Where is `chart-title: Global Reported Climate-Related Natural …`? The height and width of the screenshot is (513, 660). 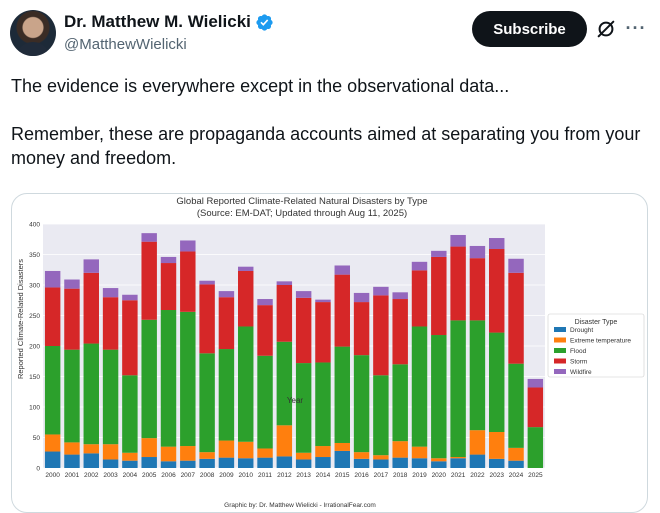 chart-title: Global Reported Climate-Related Natural … is located at coordinates (301, 201).